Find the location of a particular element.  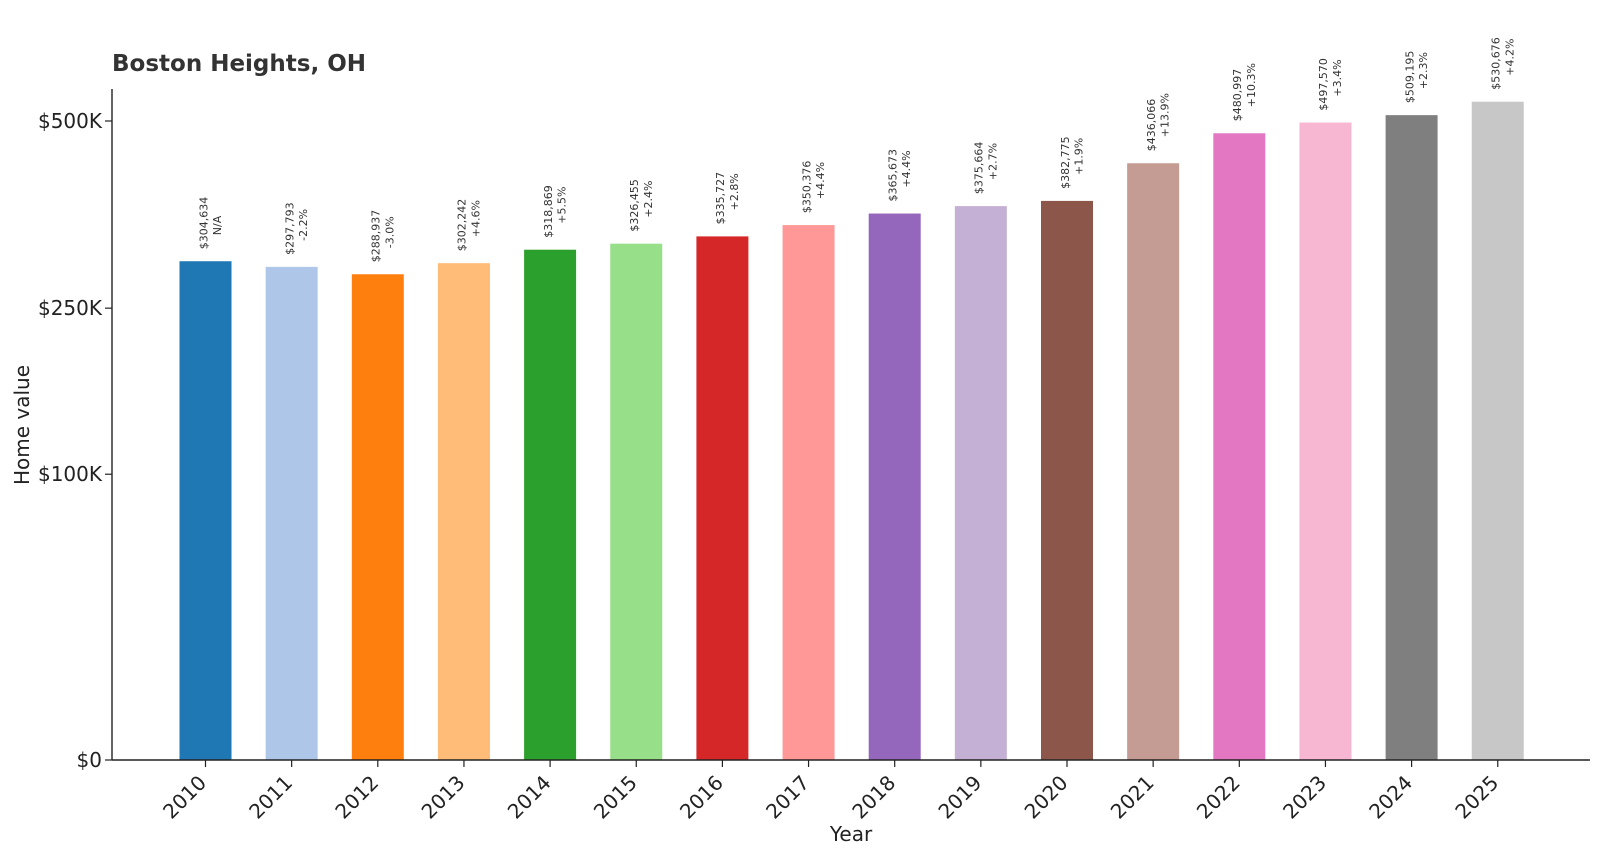

x-tick-label: 2010 is located at coordinates (184, 797).